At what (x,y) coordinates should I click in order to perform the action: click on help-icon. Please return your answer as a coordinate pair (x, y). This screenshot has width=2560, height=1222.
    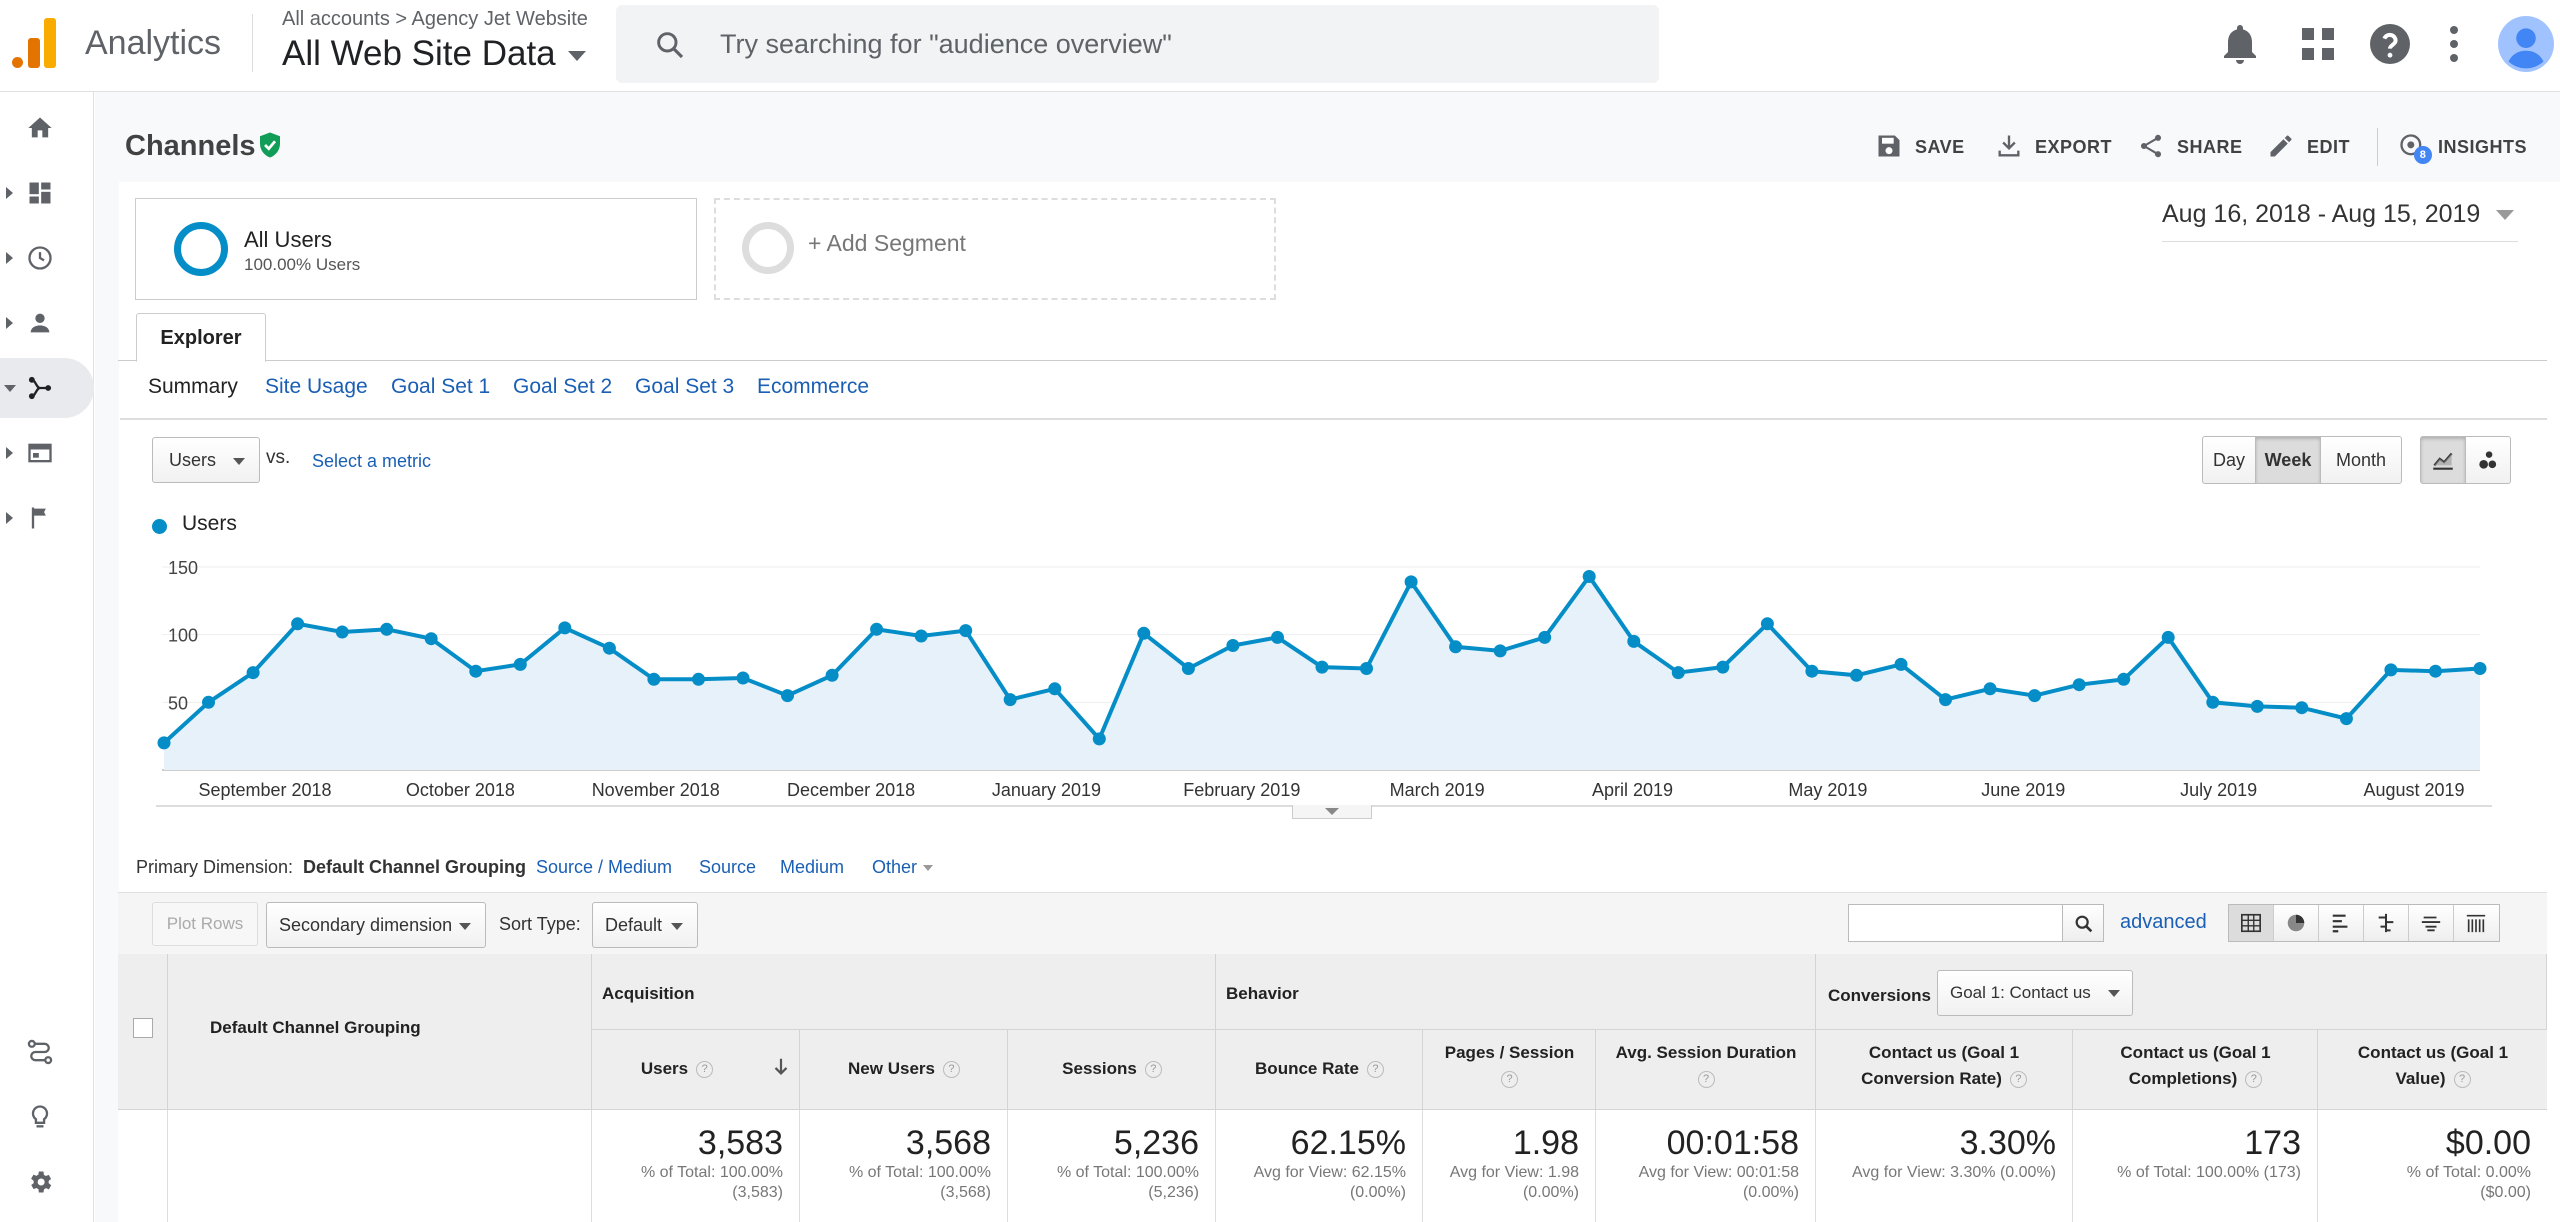
    Looking at the image, I should click on (2390, 44).